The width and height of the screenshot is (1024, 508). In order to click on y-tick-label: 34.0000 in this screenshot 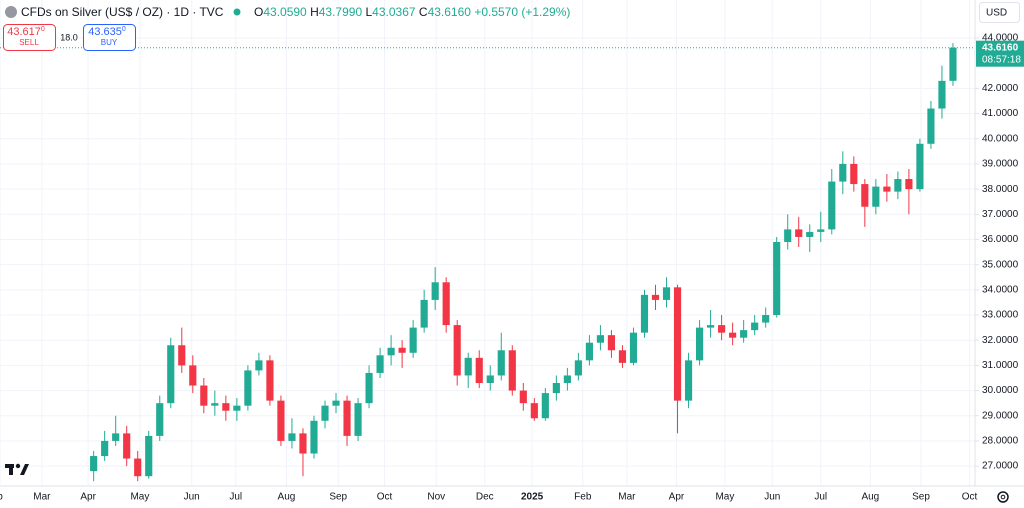, I will do `click(1000, 289)`.